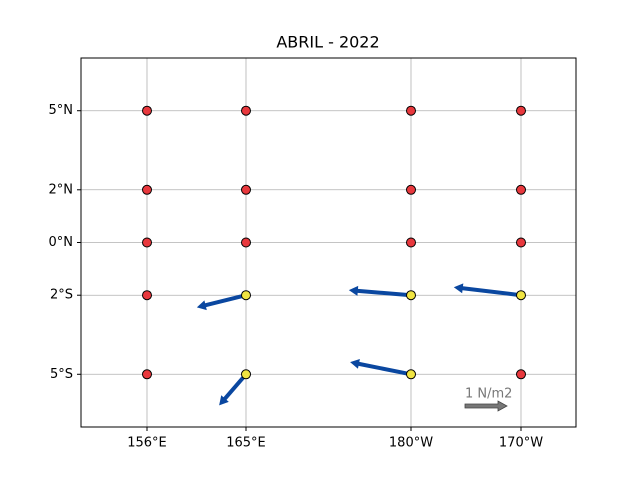 The image size is (640, 480). Describe the element at coordinates (61, 189) in the screenshot. I see `y-tick-label: 2°N` at that location.